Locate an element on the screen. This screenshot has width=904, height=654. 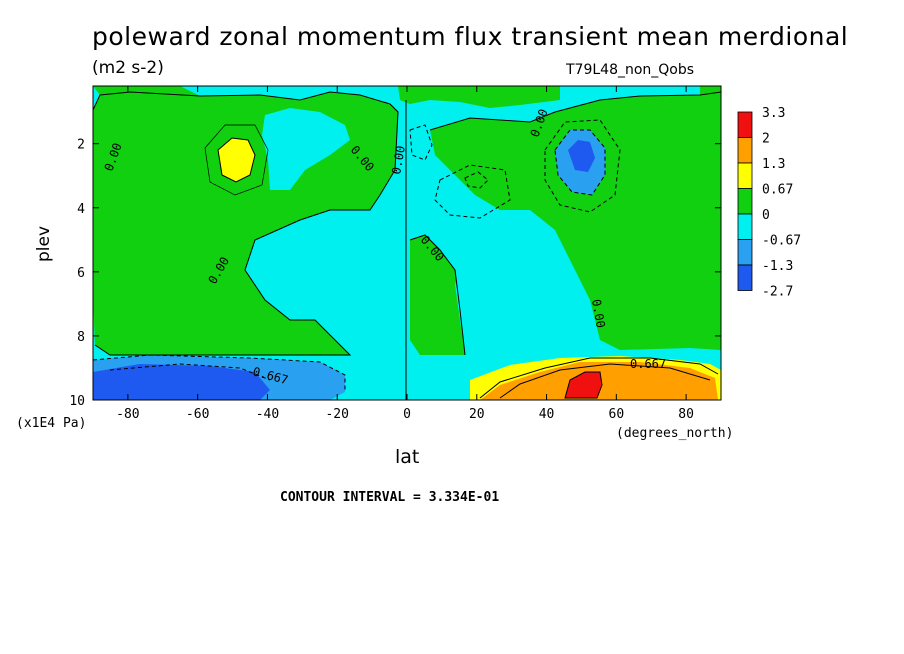
colorbar-label: -0.67 is located at coordinates (781, 241).